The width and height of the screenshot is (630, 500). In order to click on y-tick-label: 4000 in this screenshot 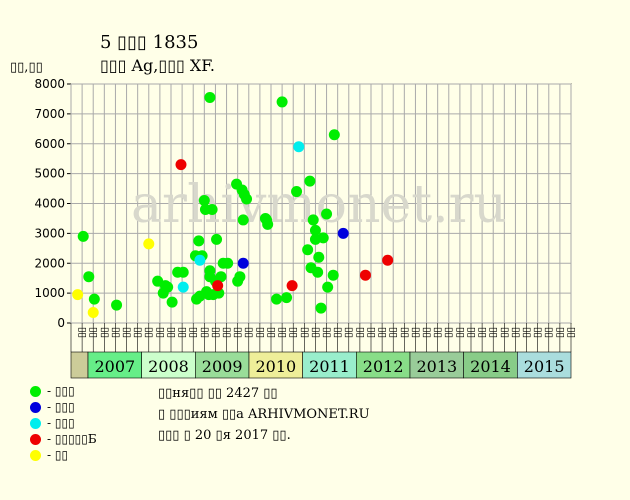, I will do `click(49, 204)`.